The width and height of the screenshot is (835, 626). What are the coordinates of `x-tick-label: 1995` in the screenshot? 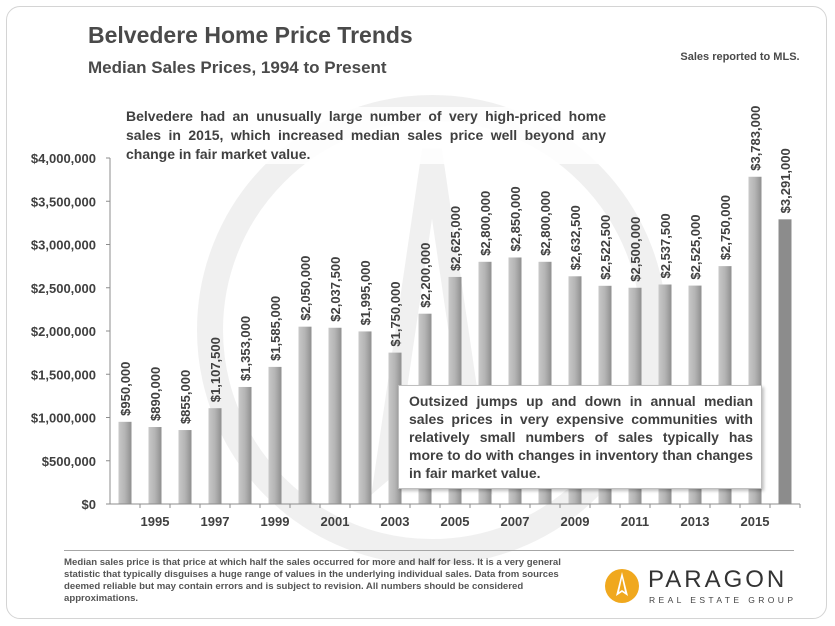 It's located at (155, 521).